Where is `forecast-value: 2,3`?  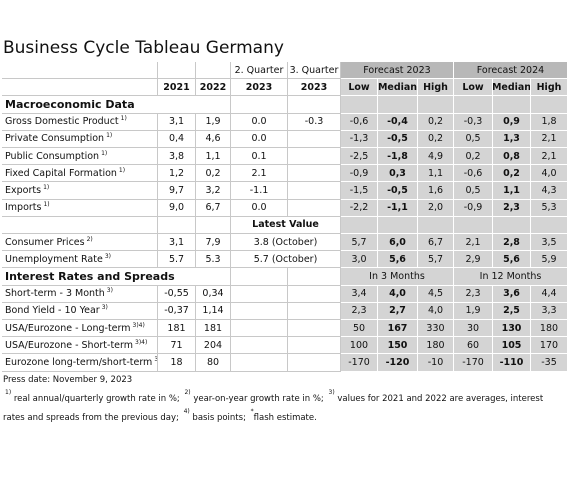
forecast-value: 2,3 is located at coordinates (473, 294).